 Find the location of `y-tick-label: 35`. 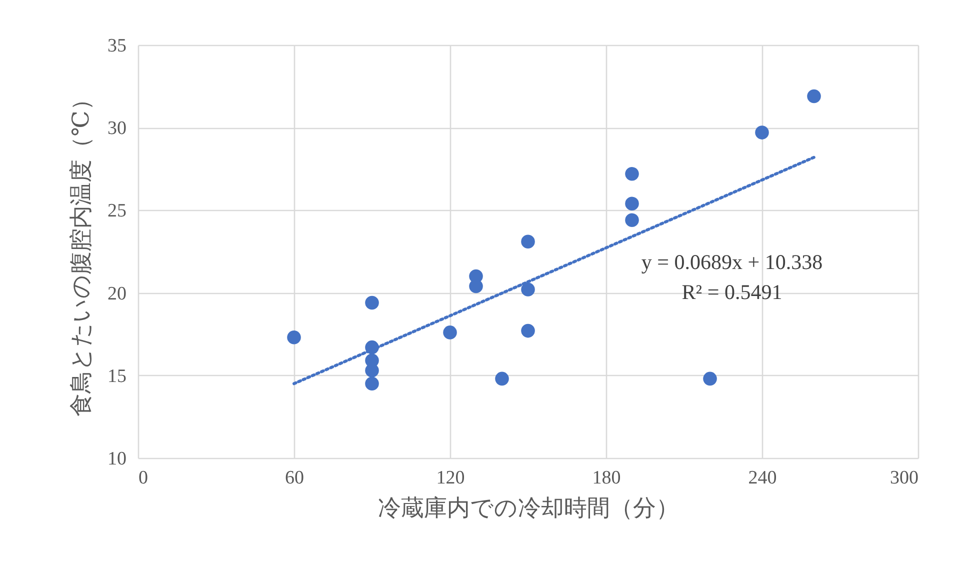

y-tick-label: 35 is located at coordinates (117, 46).